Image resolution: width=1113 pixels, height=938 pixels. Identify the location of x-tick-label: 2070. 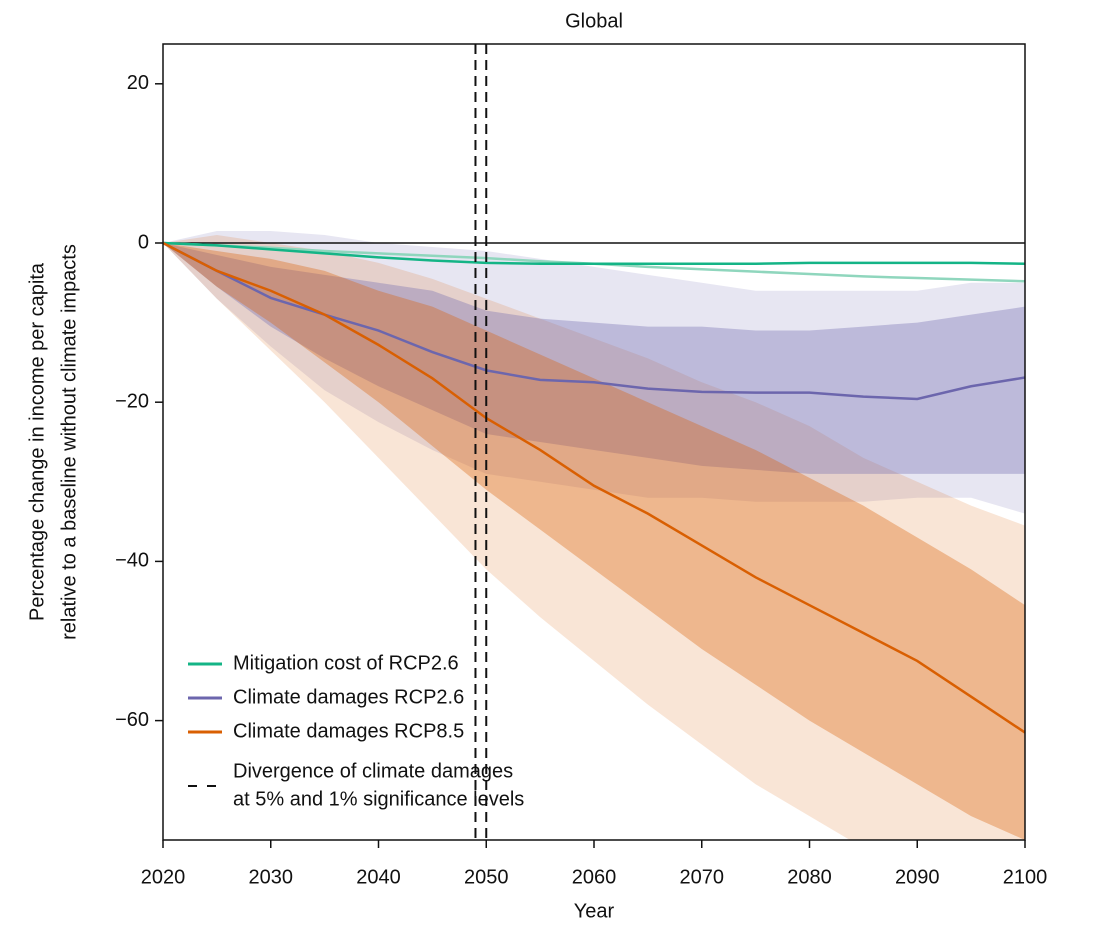
(702, 877).